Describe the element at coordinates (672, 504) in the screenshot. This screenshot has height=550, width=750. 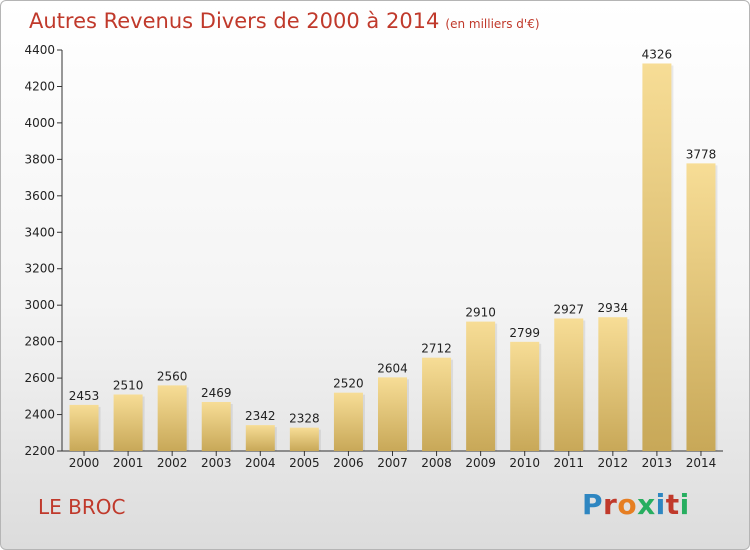
I see `logo-letter: t` at that location.